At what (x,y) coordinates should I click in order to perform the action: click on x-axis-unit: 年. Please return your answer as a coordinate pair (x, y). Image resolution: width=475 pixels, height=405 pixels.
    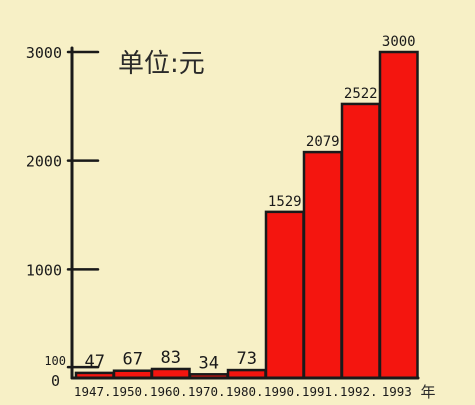
    Looking at the image, I should click on (427, 392).